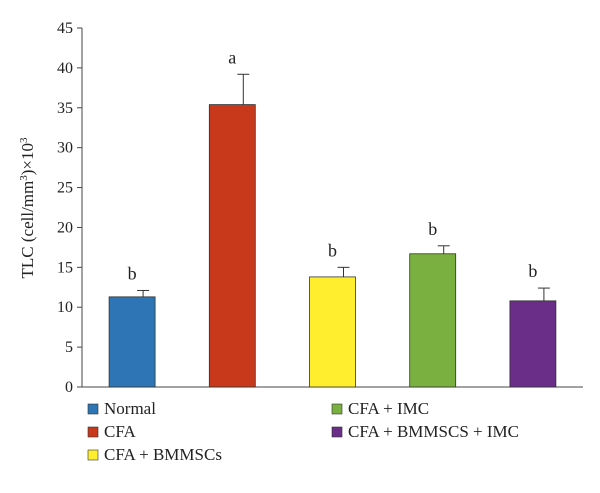  Describe the element at coordinates (65, 148) in the screenshot. I see `y-tick-label: 30` at that location.